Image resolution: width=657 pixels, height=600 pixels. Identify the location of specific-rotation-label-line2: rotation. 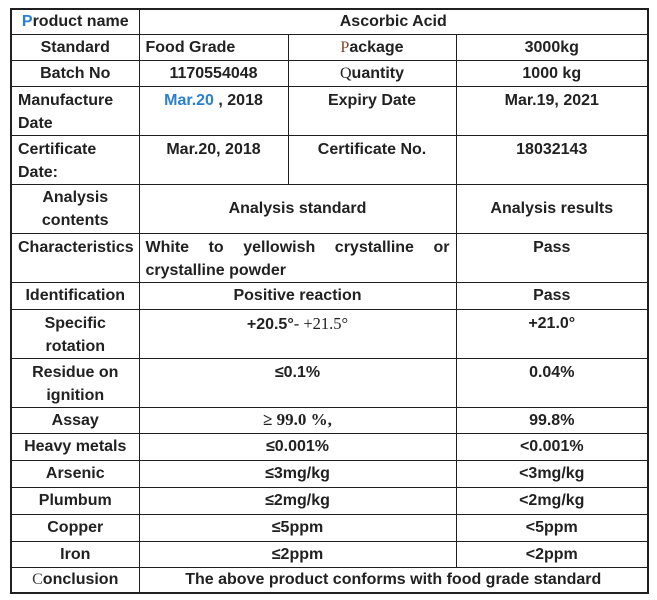
(75, 346).